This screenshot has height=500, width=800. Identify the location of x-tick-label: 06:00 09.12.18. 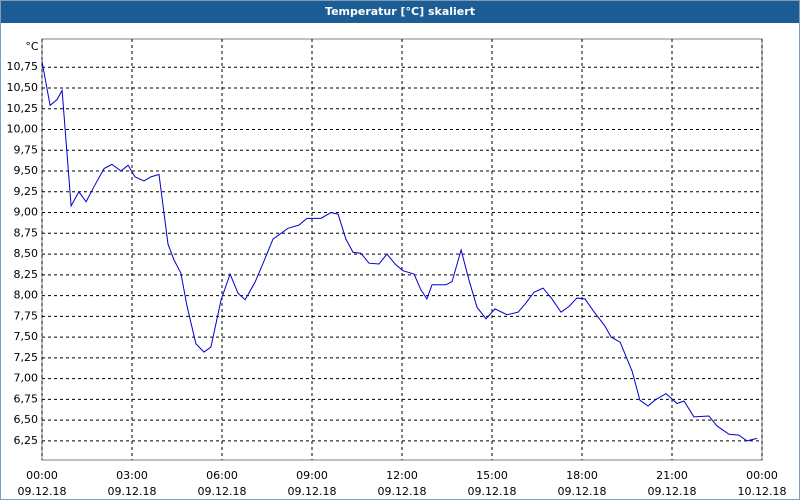
(222, 483).